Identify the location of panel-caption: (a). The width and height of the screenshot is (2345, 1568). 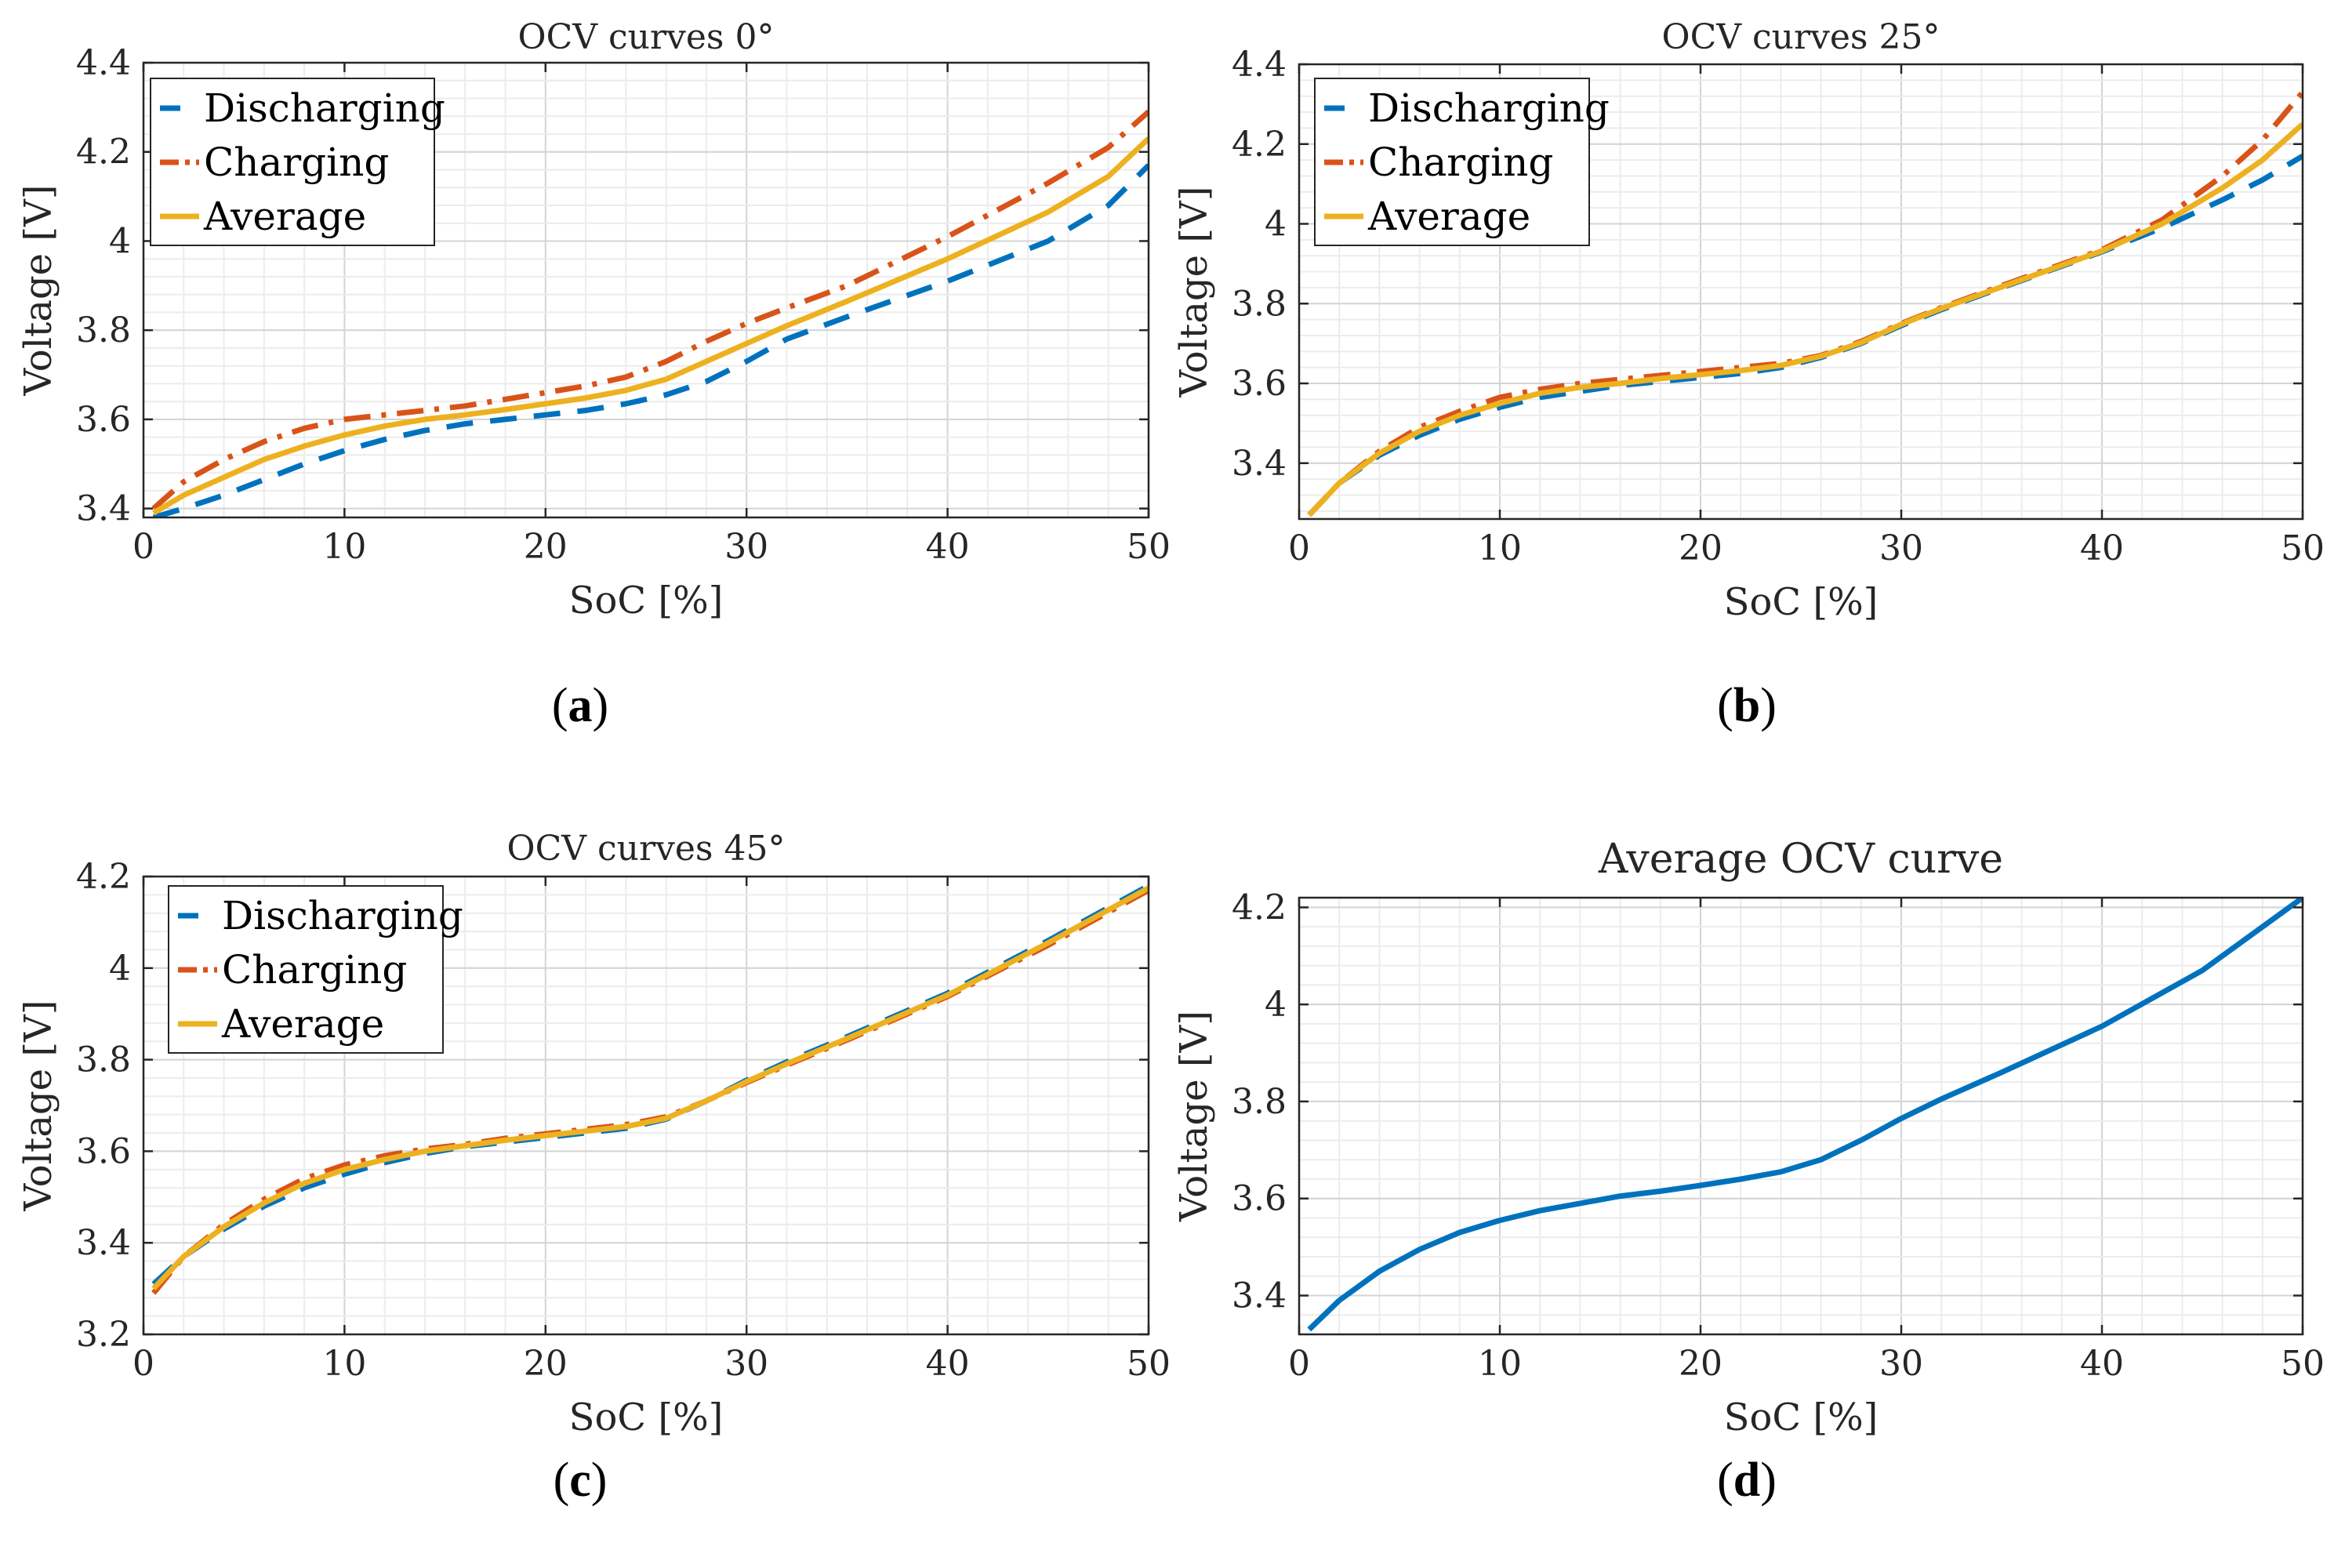
(580, 705).